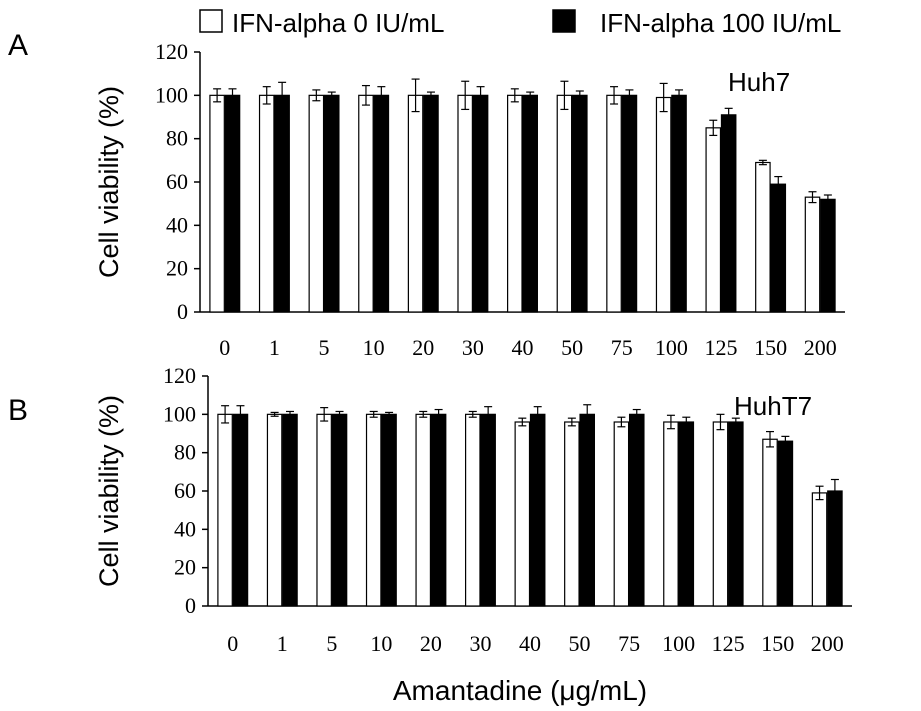 The image size is (921, 711). I want to click on panel-label-b: B, so click(18, 410).